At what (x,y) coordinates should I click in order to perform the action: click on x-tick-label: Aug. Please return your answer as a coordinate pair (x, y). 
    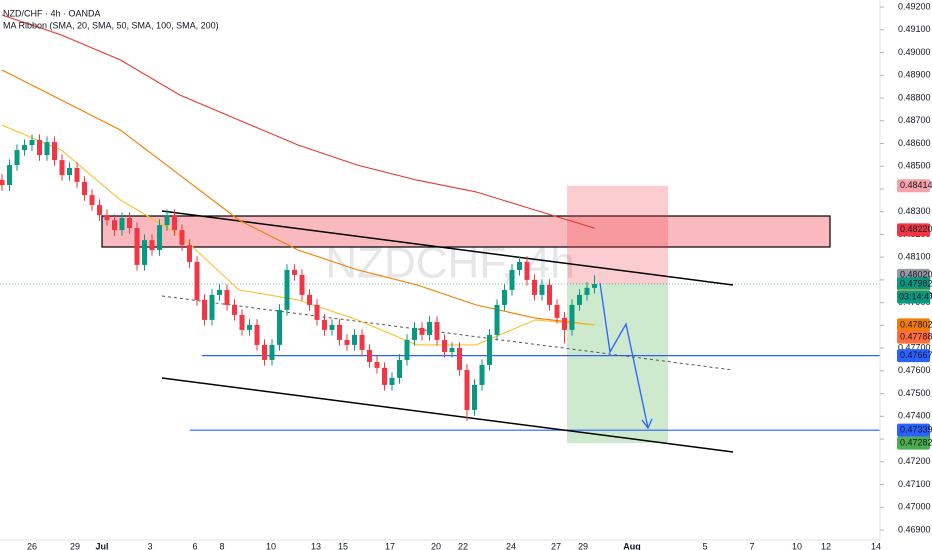
    Looking at the image, I should click on (632, 545).